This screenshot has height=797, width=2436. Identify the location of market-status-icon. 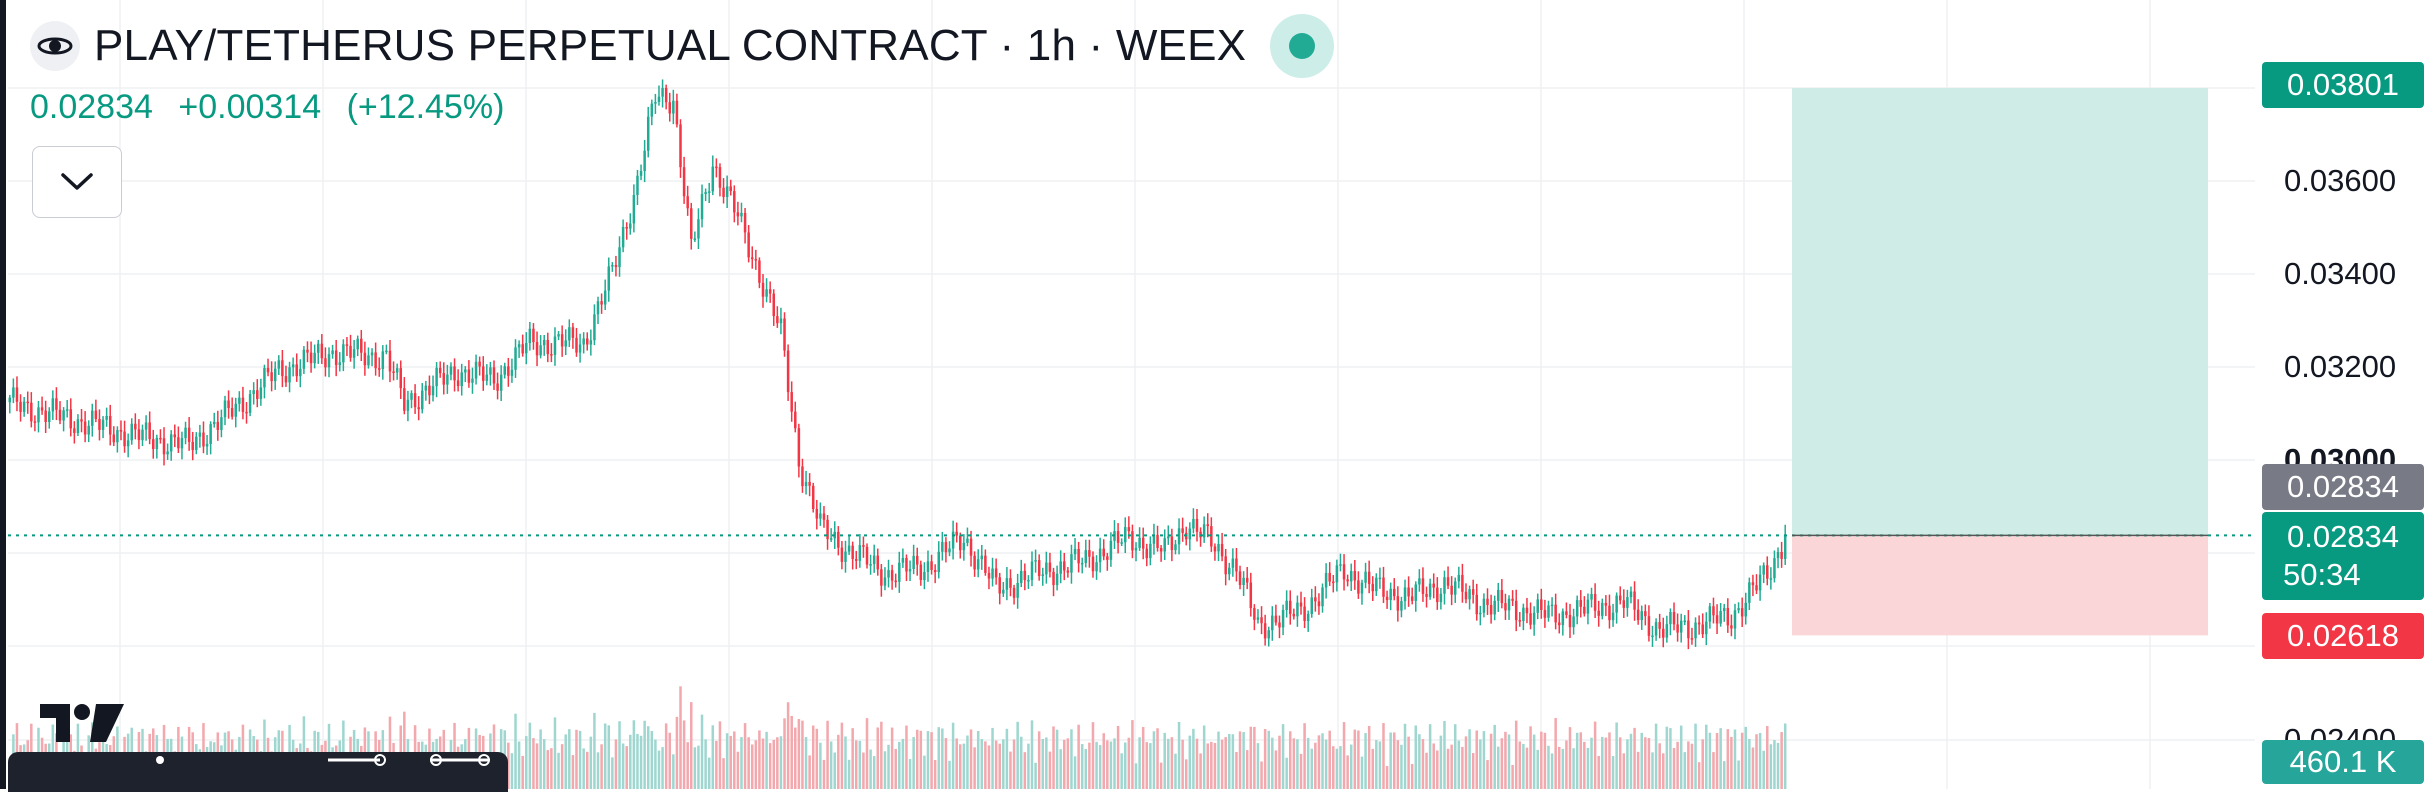
(1302, 46).